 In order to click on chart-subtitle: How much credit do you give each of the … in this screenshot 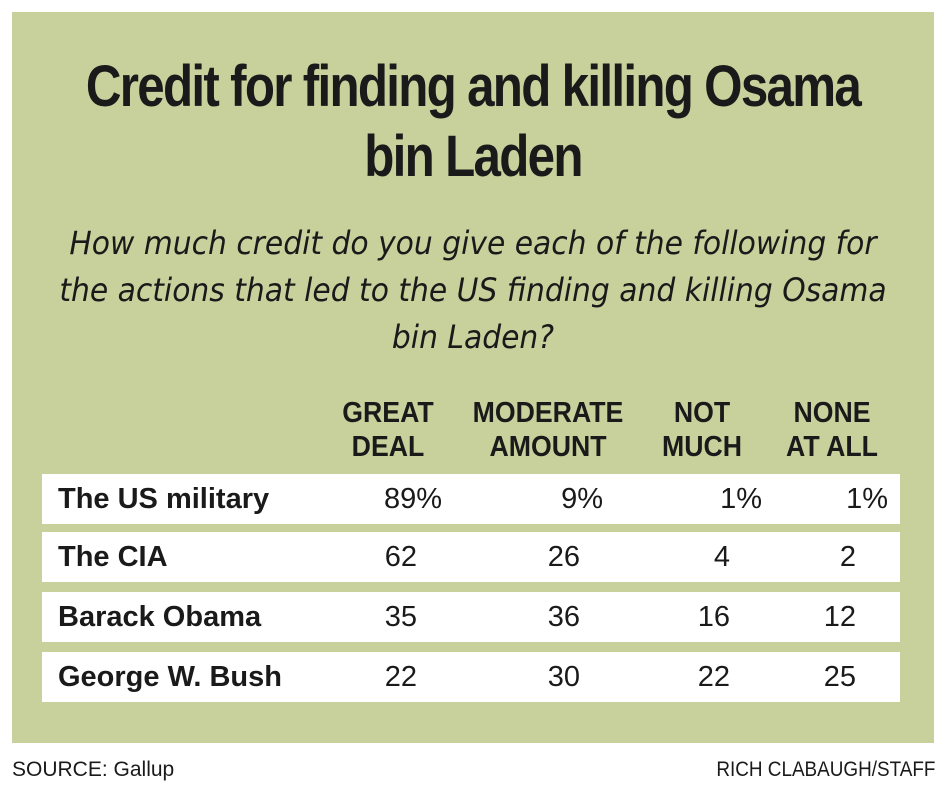, I will do `click(473, 290)`.